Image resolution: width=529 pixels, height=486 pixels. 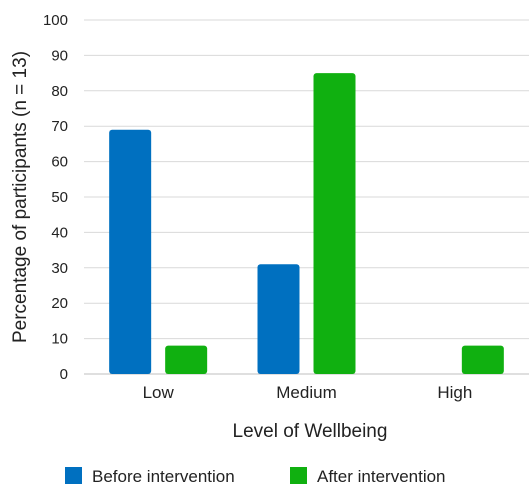 What do you see at coordinates (310, 431) in the screenshot?
I see `x-axis-title: Level of Wellbeing` at bounding box center [310, 431].